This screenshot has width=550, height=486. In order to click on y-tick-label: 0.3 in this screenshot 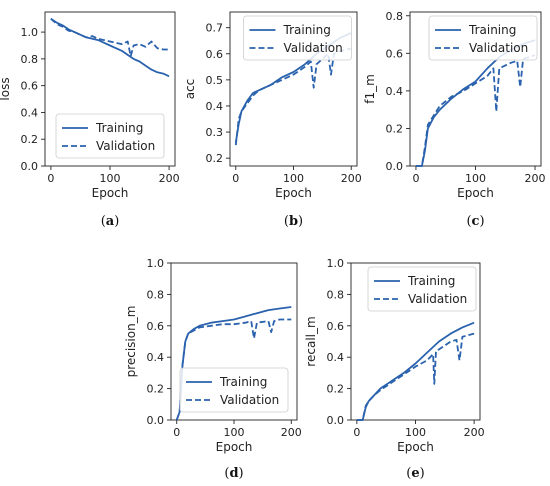, I will do `click(215, 132)`.